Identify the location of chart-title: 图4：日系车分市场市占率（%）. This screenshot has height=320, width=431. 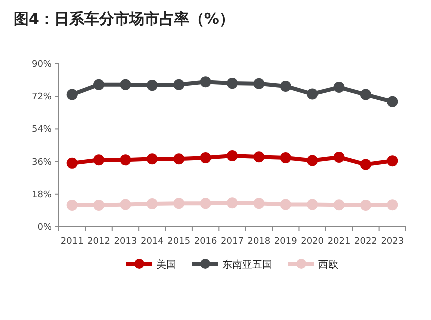
(124, 19).